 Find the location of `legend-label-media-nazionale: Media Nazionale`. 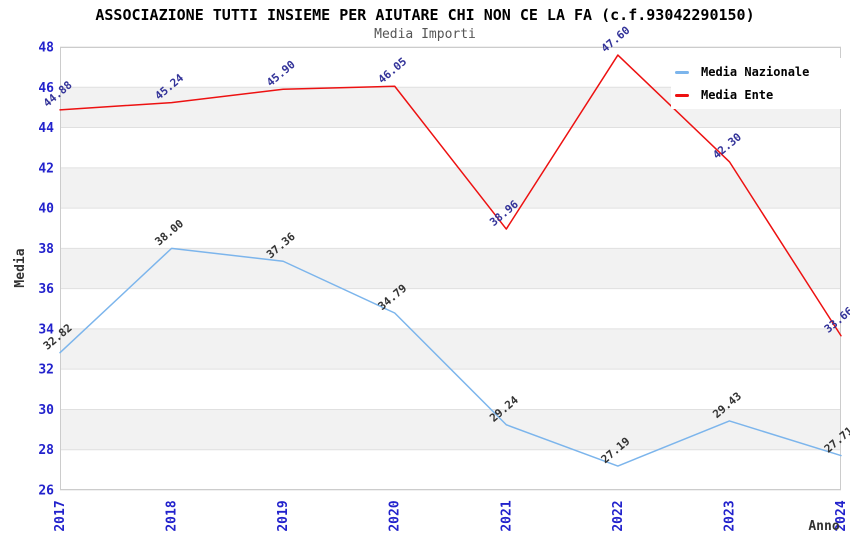

legend-label-media-nazionale: Media Nazionale is located at coordinates (755, 72).